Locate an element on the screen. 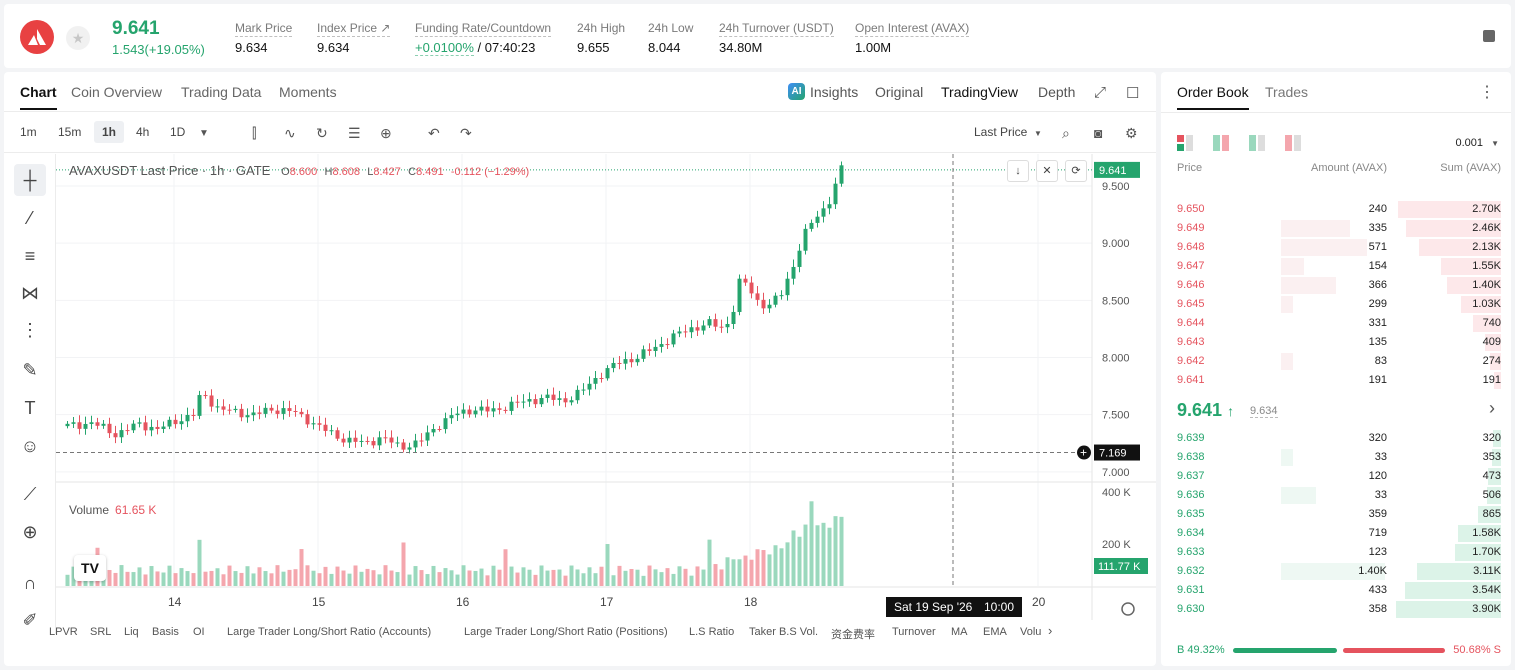 Image resolution: width=1515 pixels, height=670 pixels. chevron-right-icon: › is located at coordinates (1492, 408).